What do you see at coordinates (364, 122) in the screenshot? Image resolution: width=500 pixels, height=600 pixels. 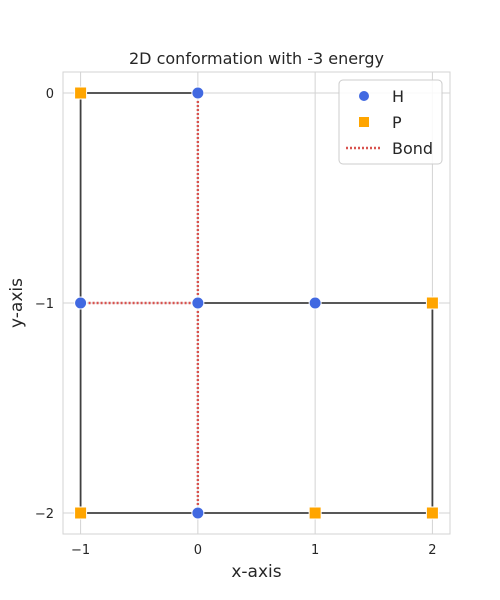 I see `legend-marker-p` at bounding box center [364, 122].